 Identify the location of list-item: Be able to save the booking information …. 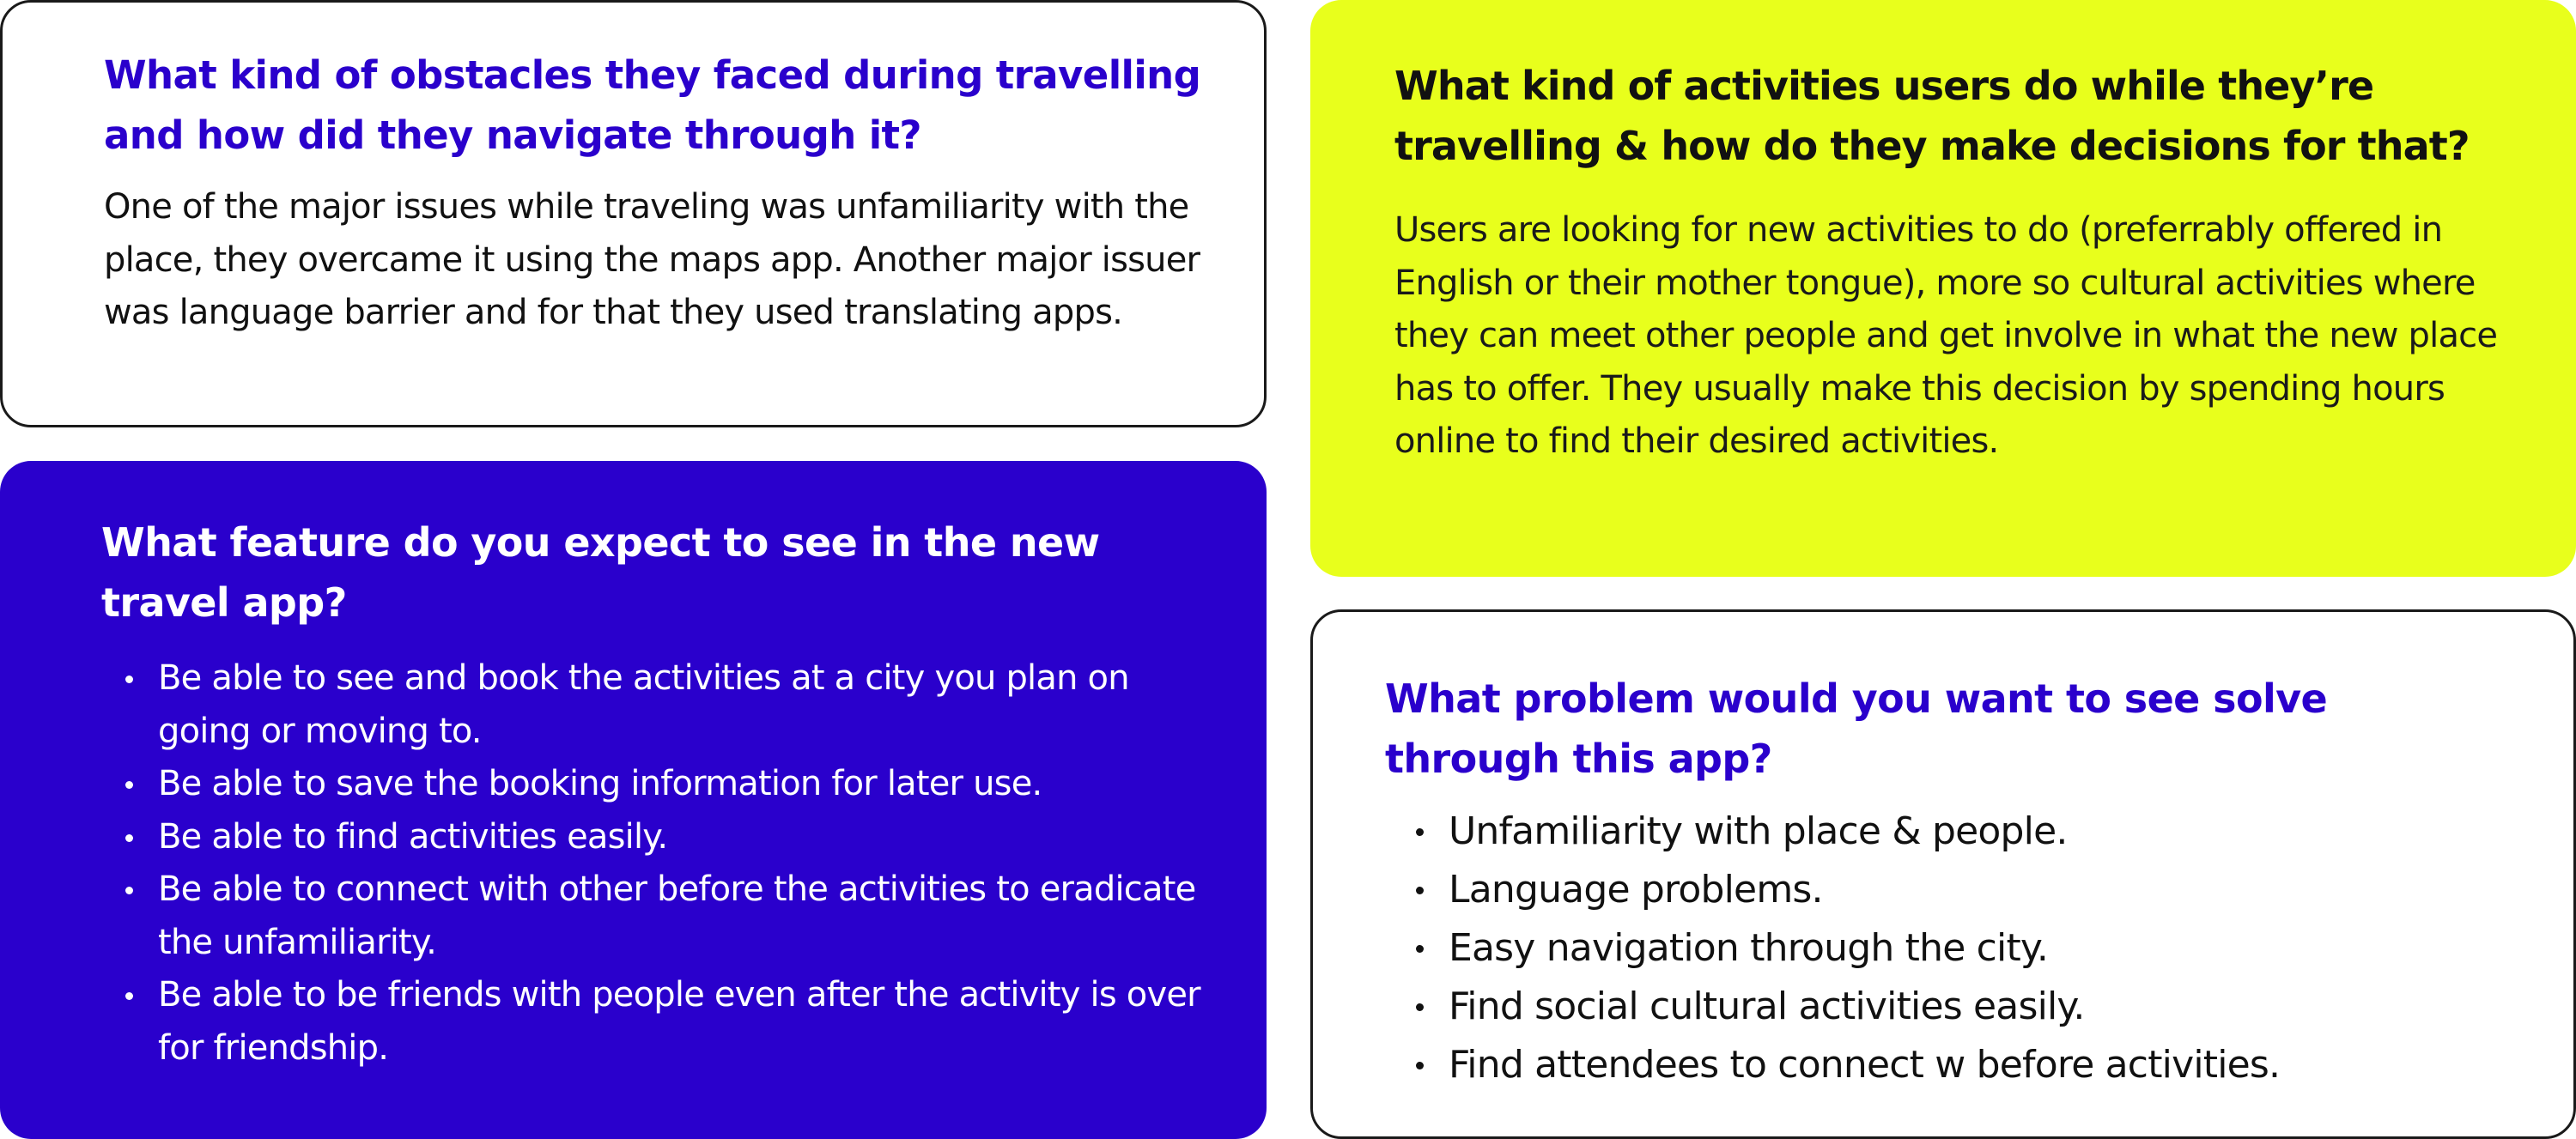
(674, 784).